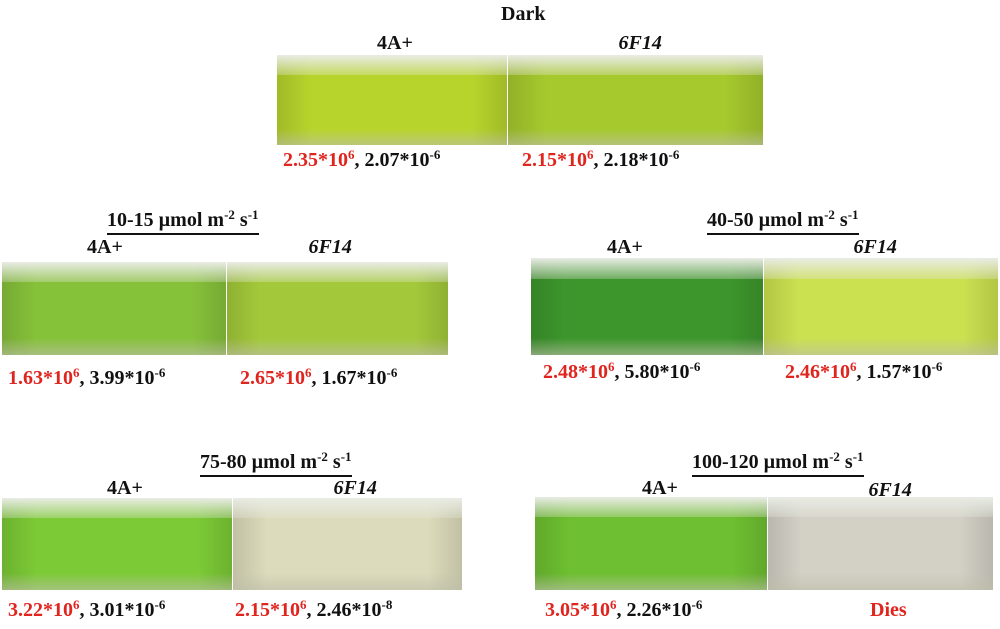 Image resolution: width=1000 pixels, height=629 pixels. I want to click on text-segment: 2.35*10, so click(315, 160).